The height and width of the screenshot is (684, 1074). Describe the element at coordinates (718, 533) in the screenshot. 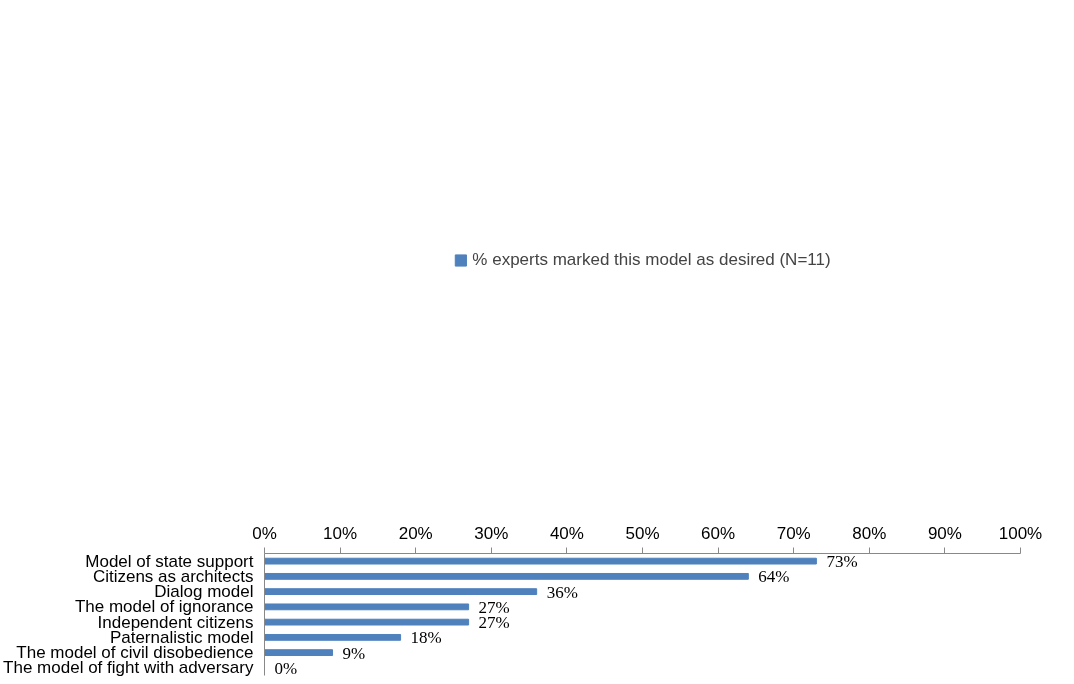

I see `x-tick-label: 60%` at that location.